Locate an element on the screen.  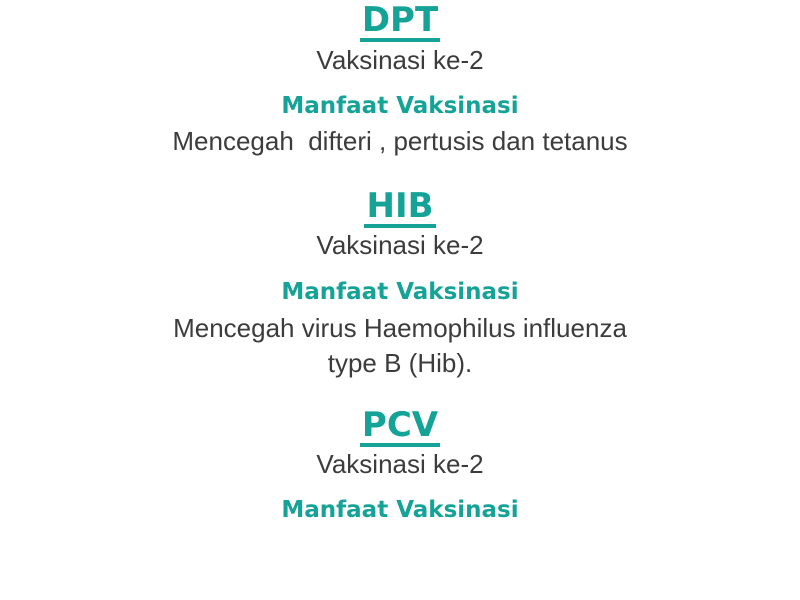
dpt-heading-text: DPT is located at coordinates (400, 21).